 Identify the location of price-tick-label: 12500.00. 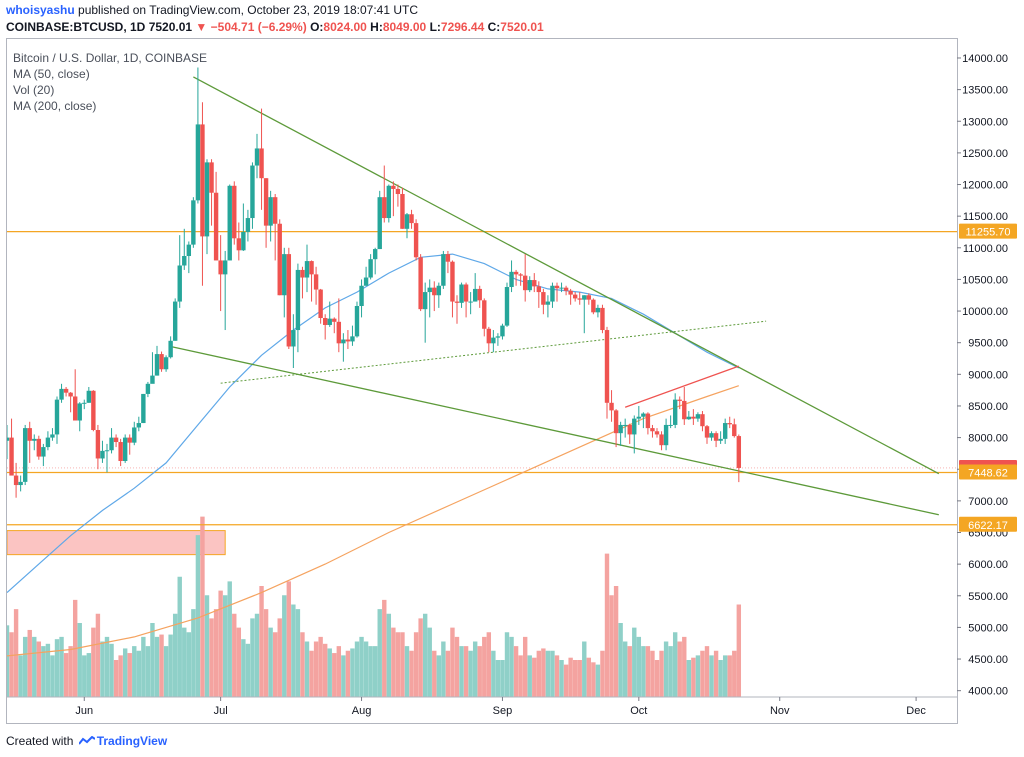
(985, 154).